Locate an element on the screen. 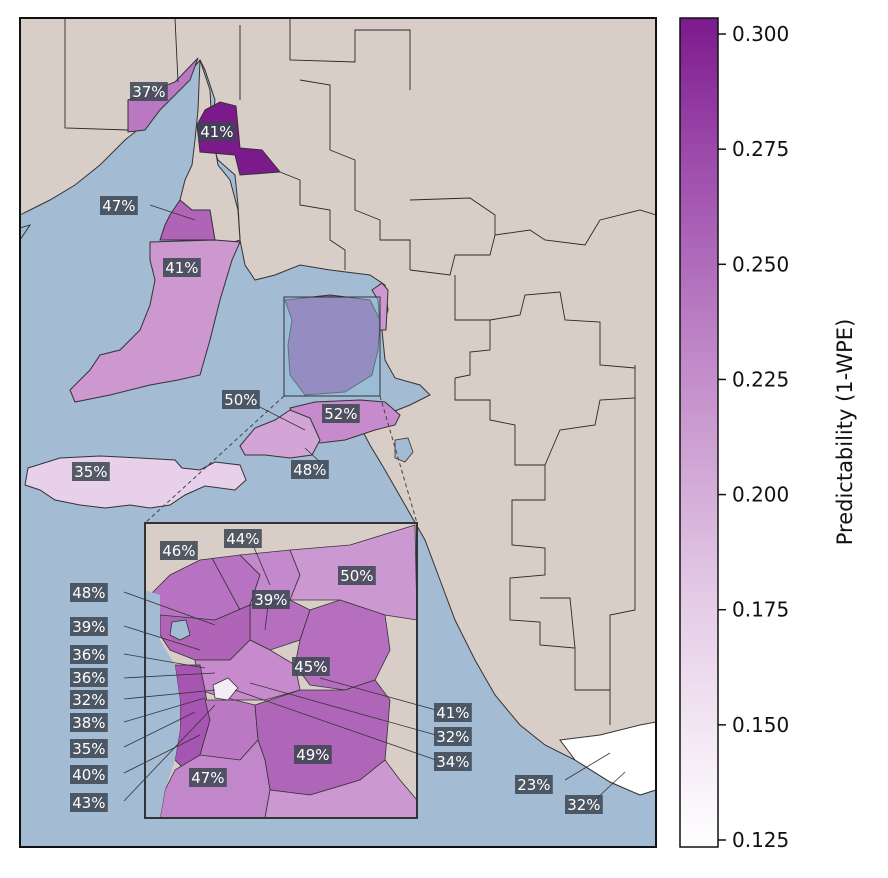 This screenshot has width=888, height=878. colorbar-tick-label: 0.175 is located at coordinates (760, 610).